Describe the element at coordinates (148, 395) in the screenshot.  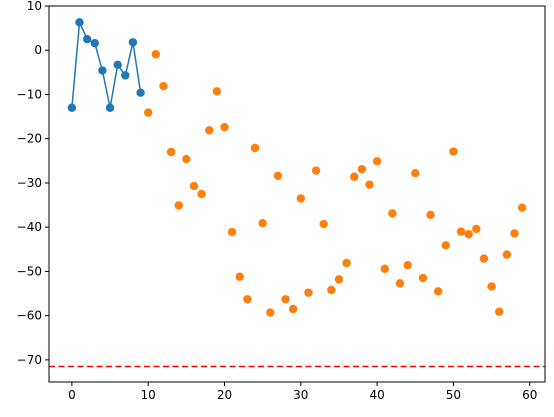
I see `x-tick-label: 10` at that location.